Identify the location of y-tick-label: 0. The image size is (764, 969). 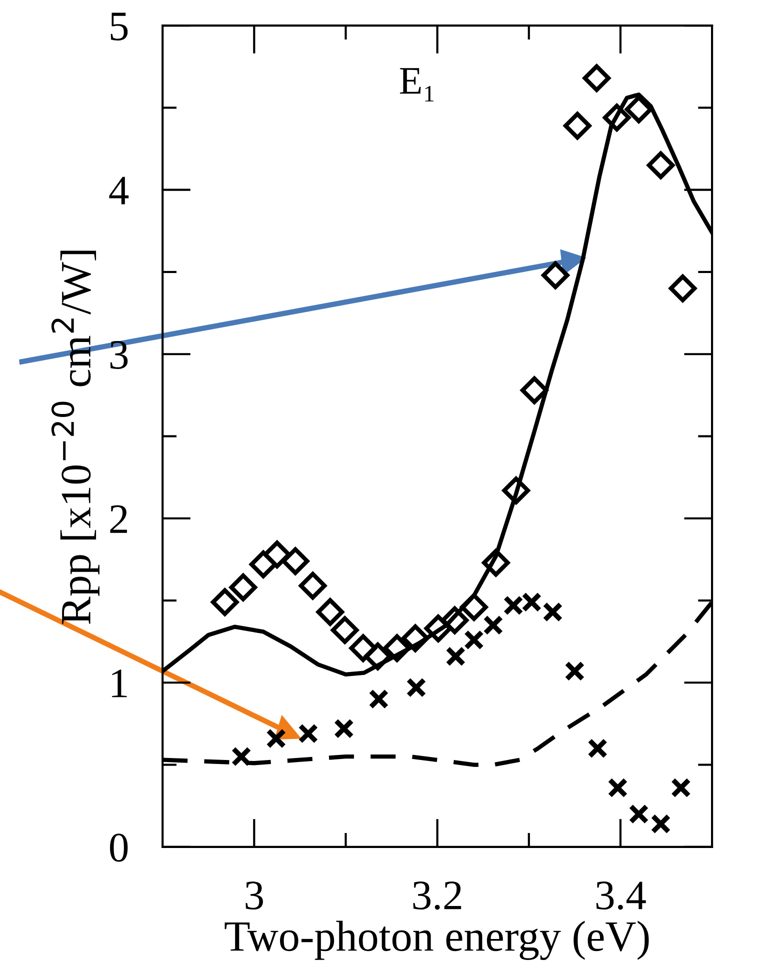
(119, 848).